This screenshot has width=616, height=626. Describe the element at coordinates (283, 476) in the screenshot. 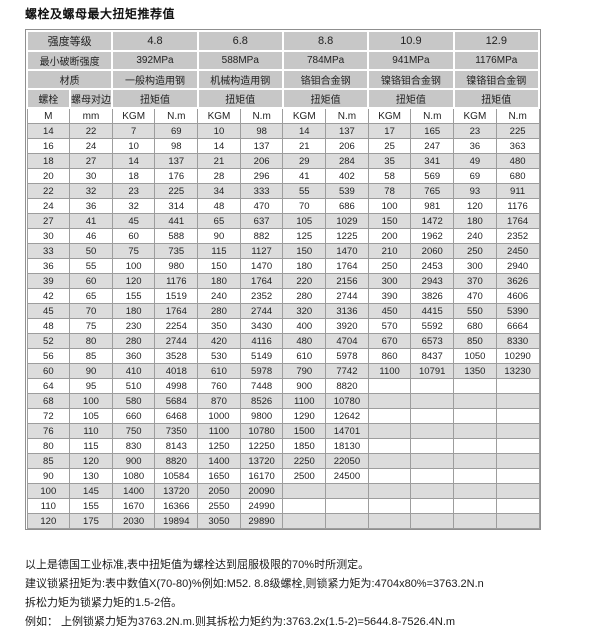

I see `table-row: 90 130 1080 10584 1650 16170 2500 24500` at that location.